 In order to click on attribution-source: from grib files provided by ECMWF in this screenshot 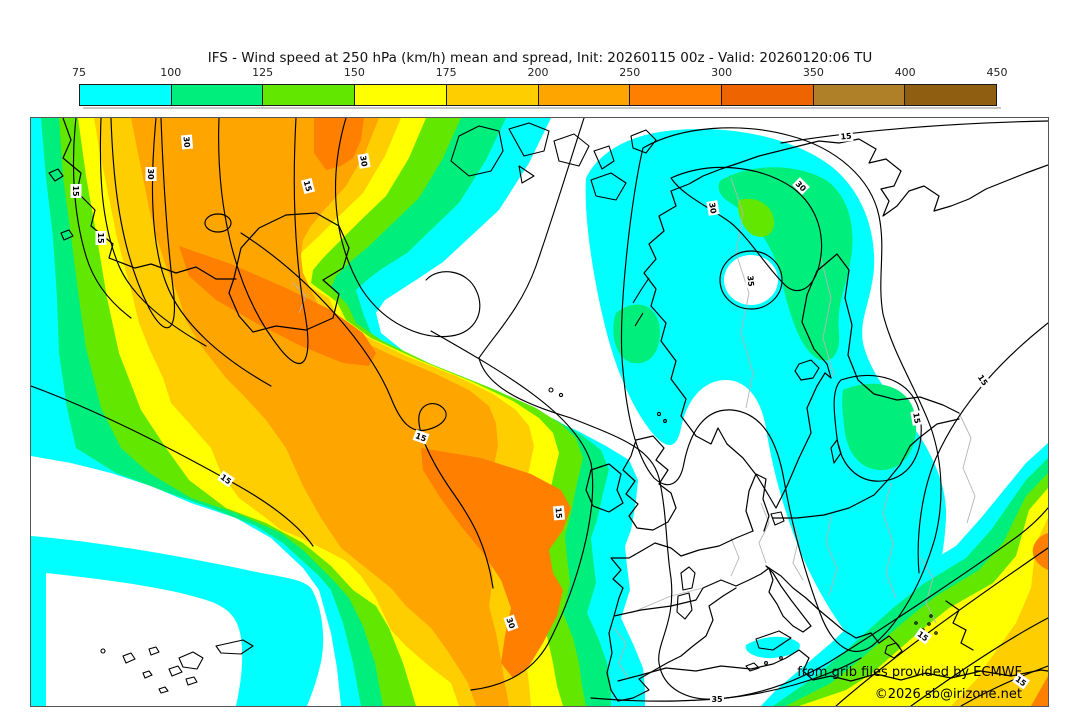, I will do `click(909, 672)`.